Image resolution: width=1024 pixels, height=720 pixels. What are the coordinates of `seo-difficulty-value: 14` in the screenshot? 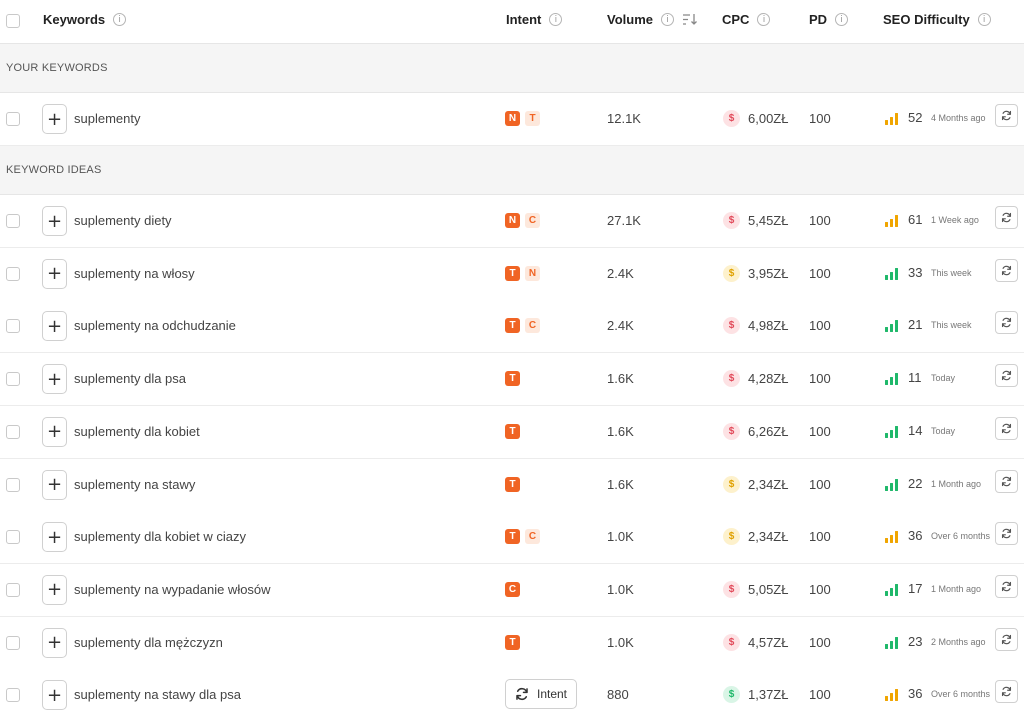 It's located at (915, 430).